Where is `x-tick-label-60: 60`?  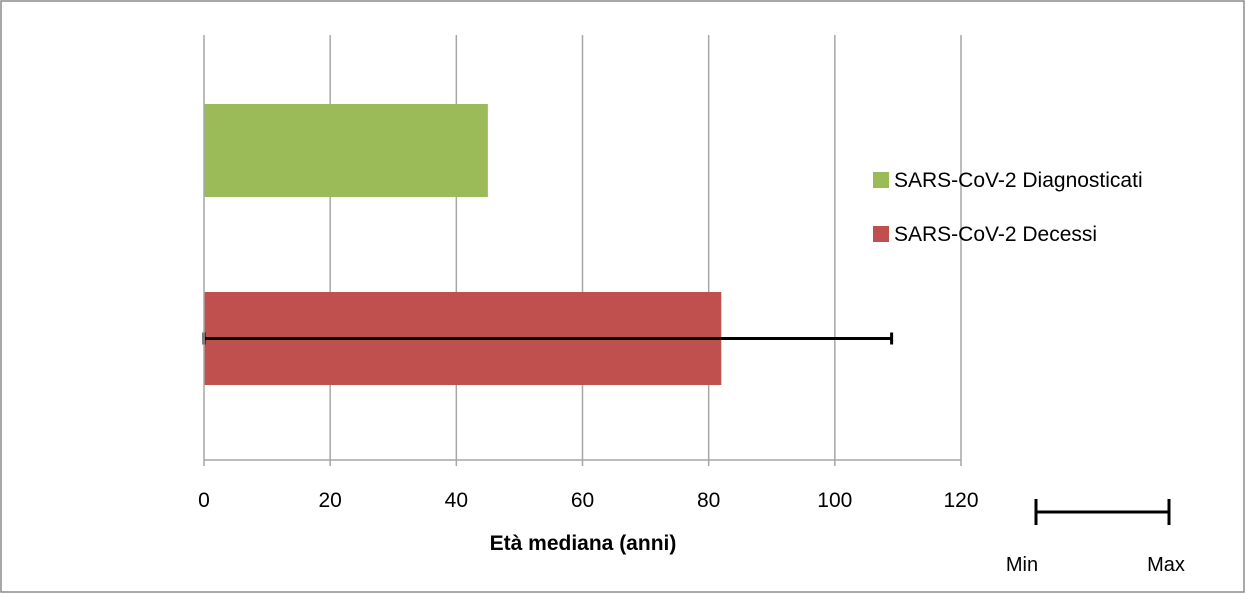 x-tick-label-60: 60 is located at coordinates (582, 500).